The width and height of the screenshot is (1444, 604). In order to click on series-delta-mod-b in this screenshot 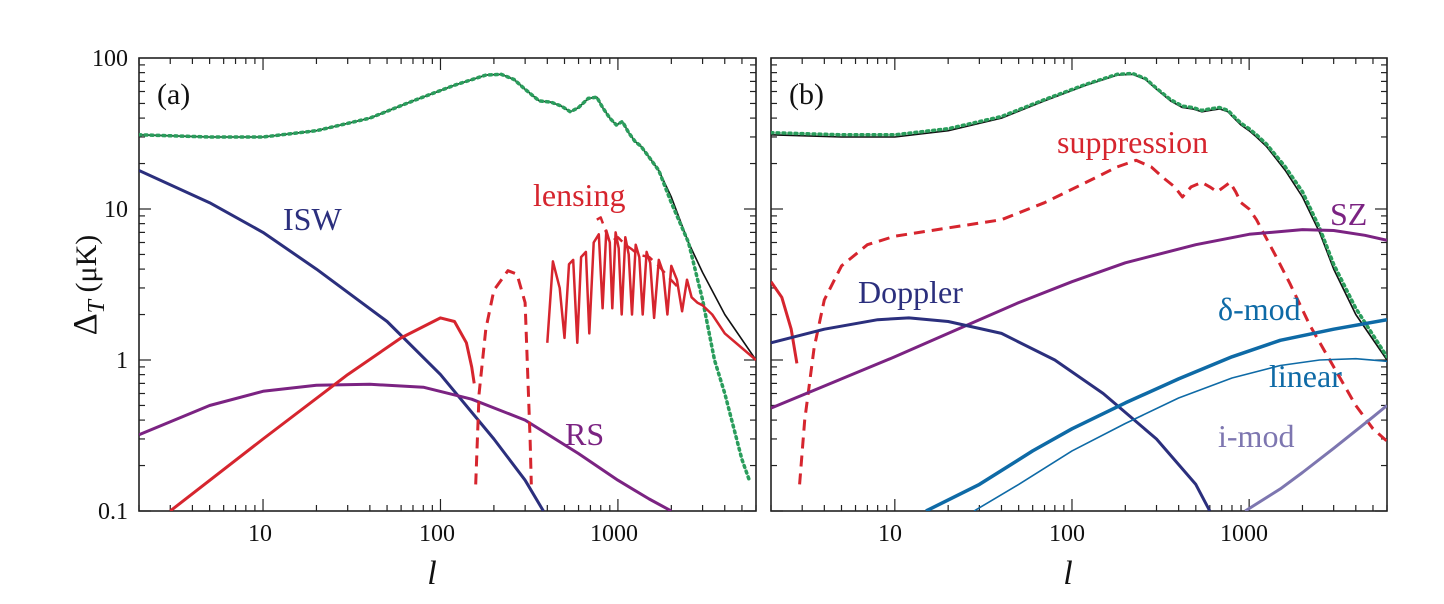, I will do `click(1156, 414)`.